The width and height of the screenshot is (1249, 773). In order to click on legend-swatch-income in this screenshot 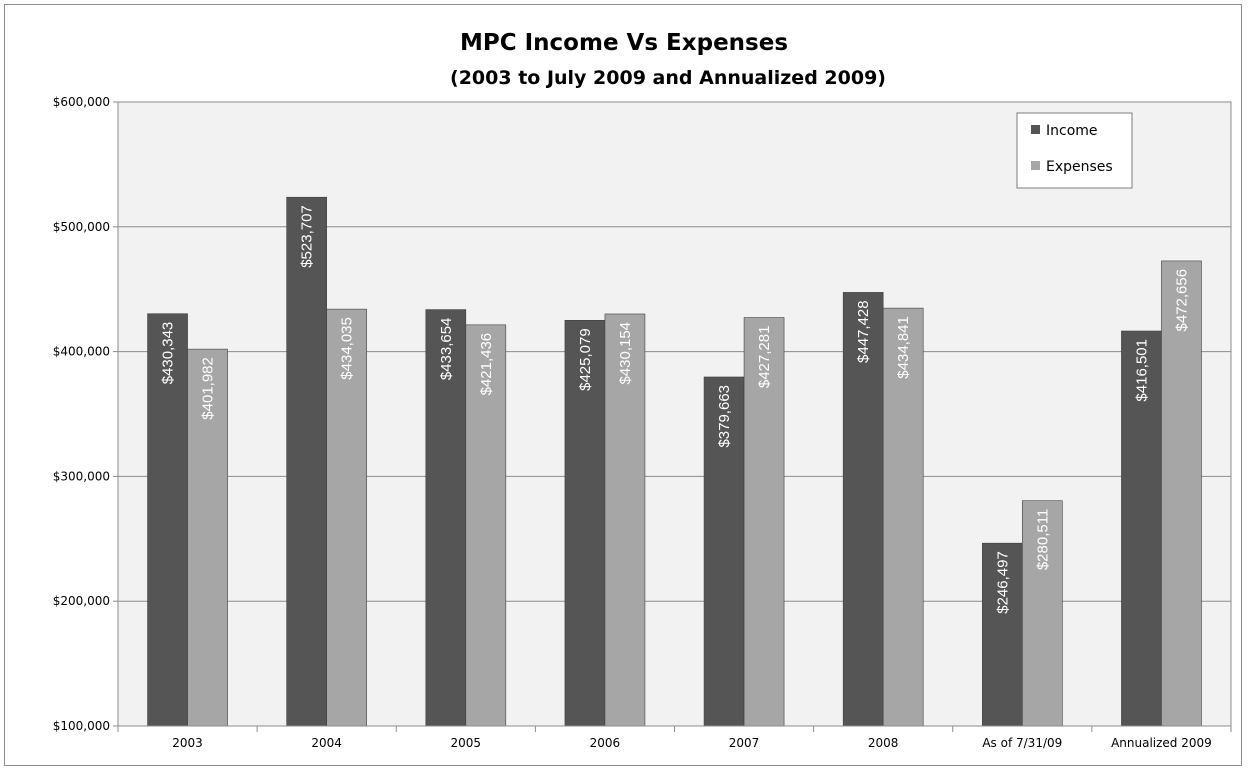, I will do `click(1035, 129)`.